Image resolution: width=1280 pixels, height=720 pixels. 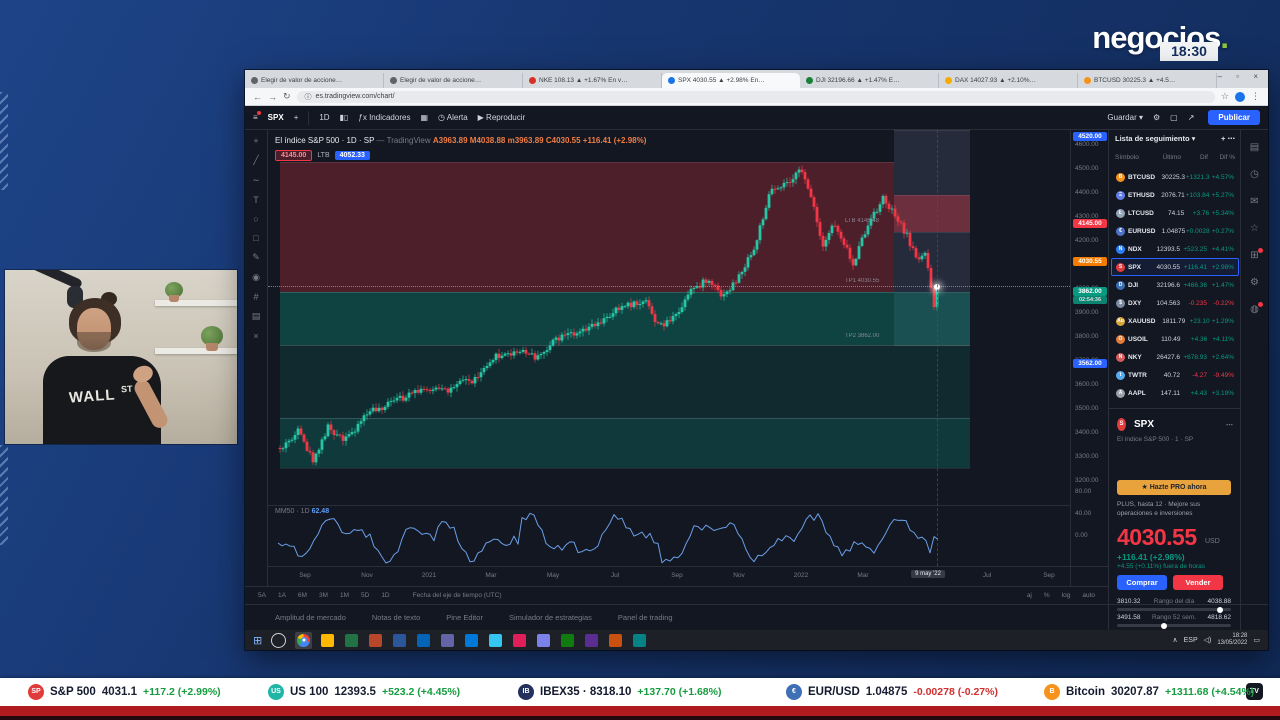 What do you see at coordinates (281, 595) in the screenshot?
I see `range-button-1A: 1A` at bounding box center [281, 595].